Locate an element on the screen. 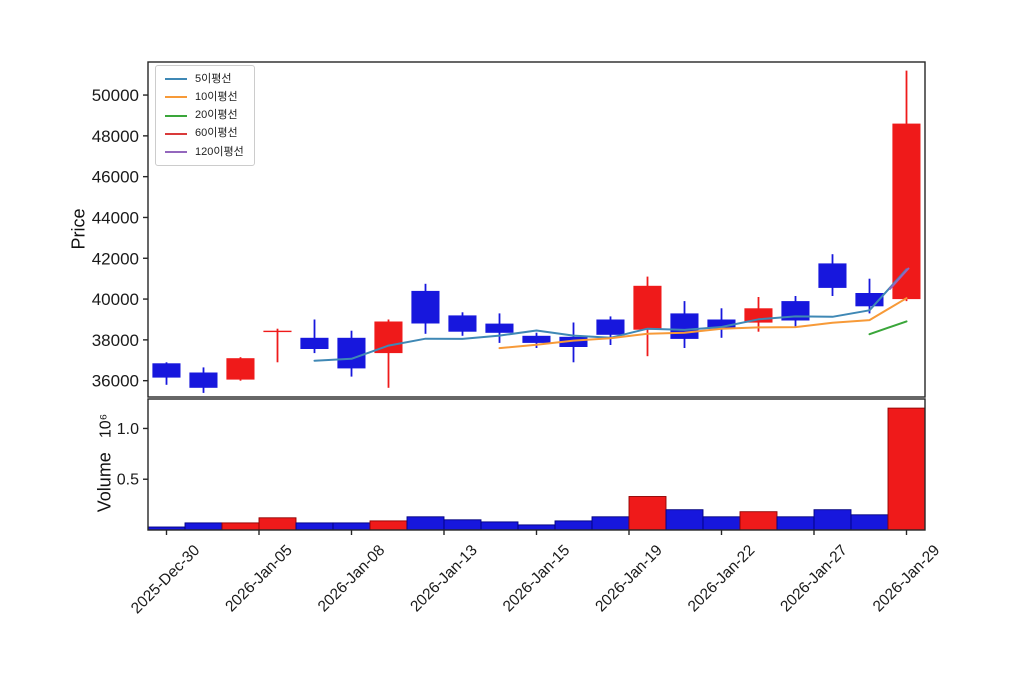  ma-legend: 5이평선 10이평선 20이평선 60이평선 120이평선 is located at coordinates (205, 116).